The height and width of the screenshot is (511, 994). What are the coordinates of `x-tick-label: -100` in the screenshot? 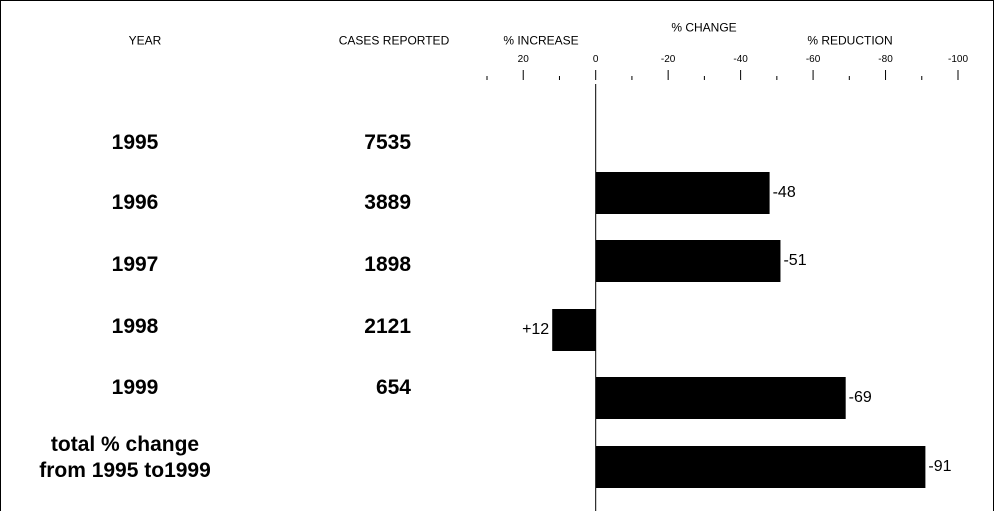 It's located at (958, 59).